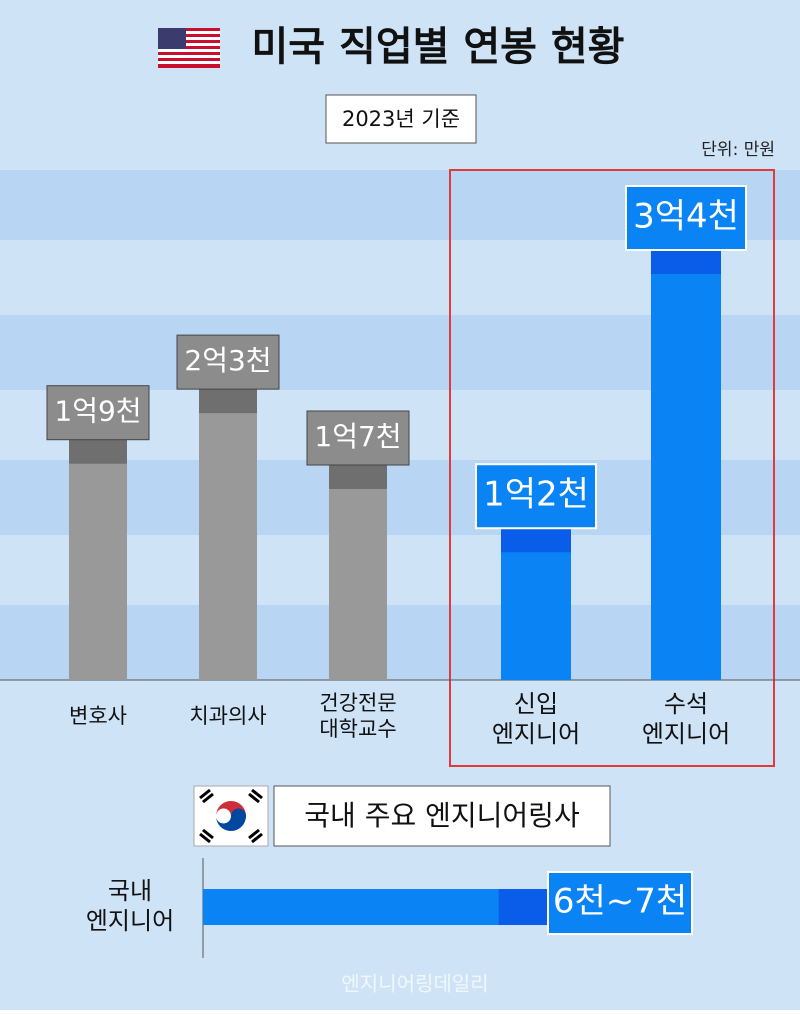 The image size is (800, 1014). I want to click on value-label: 1억9천, so click(97, 411).